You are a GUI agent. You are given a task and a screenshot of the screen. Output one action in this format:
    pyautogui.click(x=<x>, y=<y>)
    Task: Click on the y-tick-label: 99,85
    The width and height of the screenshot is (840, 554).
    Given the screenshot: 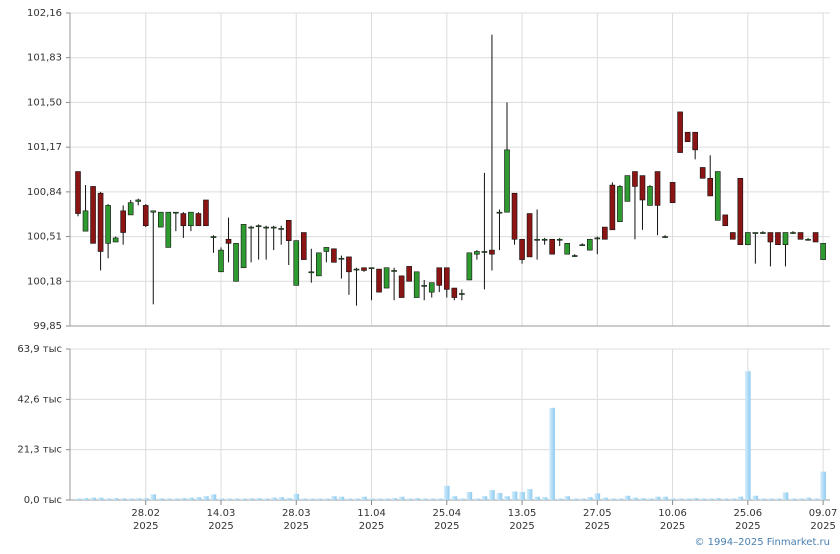 What is the action you would take?
    pyautogui.click(x=47, y=326)
    